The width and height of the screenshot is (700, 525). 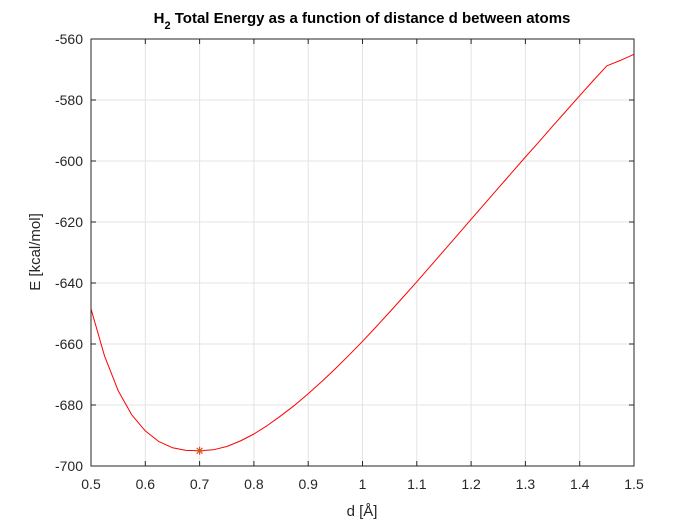 What do you see at coordinates (69, 252) in the screenshot?
I see `y-tick-labels: -700 -680 -660 -640 -620 -600 -580 -560` at bounding box center [69, 252].